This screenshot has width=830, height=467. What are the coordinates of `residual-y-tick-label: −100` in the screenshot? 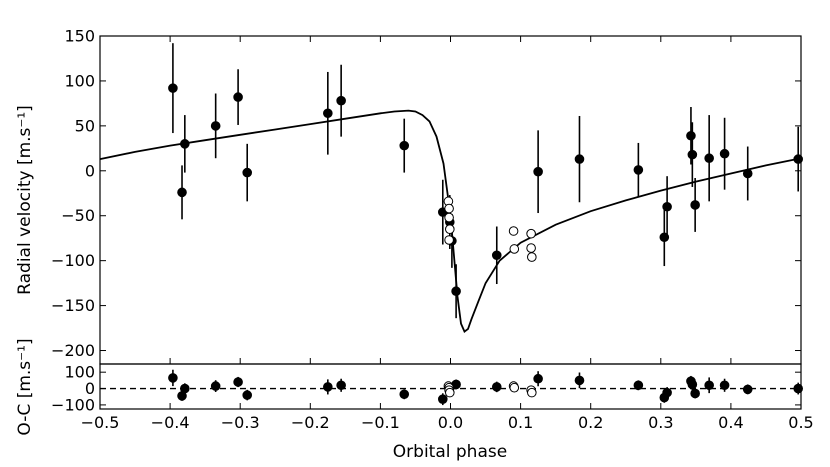 It's located at (73, 404).